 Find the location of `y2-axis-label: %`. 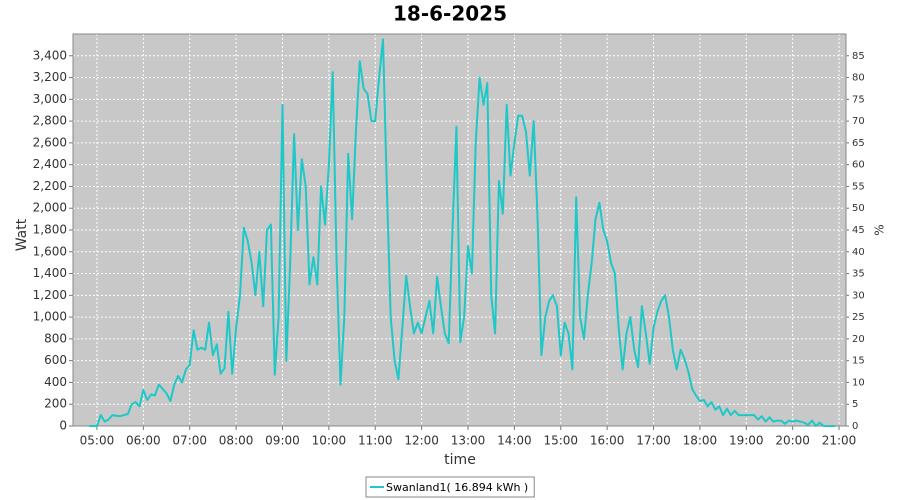

y2-axis-label: % is located at coordinates (880, 229).